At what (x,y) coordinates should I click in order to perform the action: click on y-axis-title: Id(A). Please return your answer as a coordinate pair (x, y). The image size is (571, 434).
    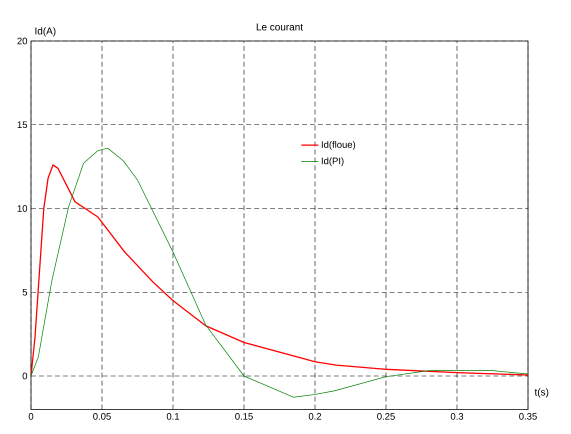
    Looking at the image, I should click on (45, 31).